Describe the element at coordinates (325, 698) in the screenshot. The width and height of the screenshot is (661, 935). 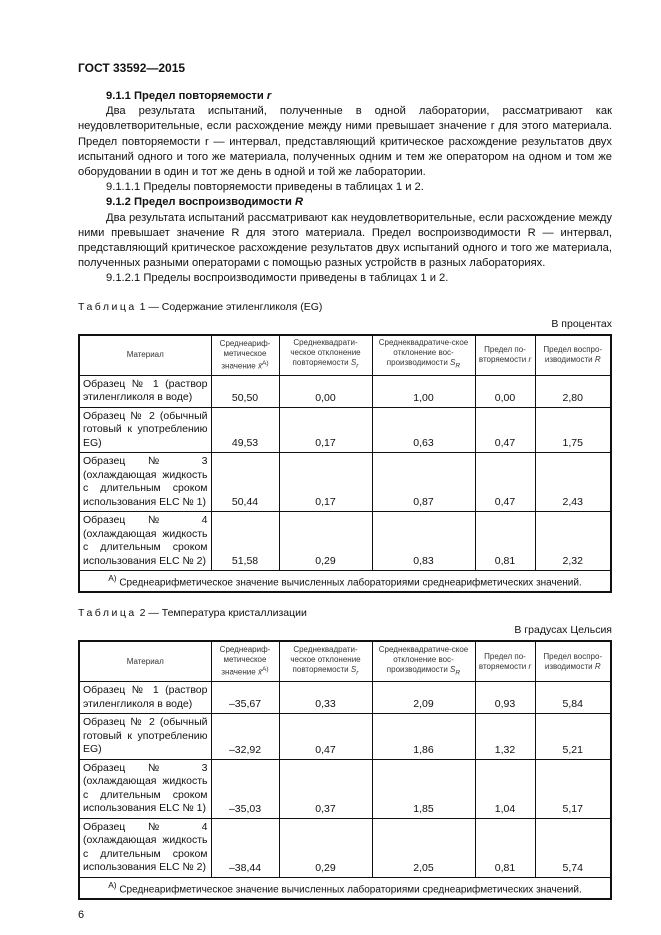
I see `value-cell: 0,33` at that location.